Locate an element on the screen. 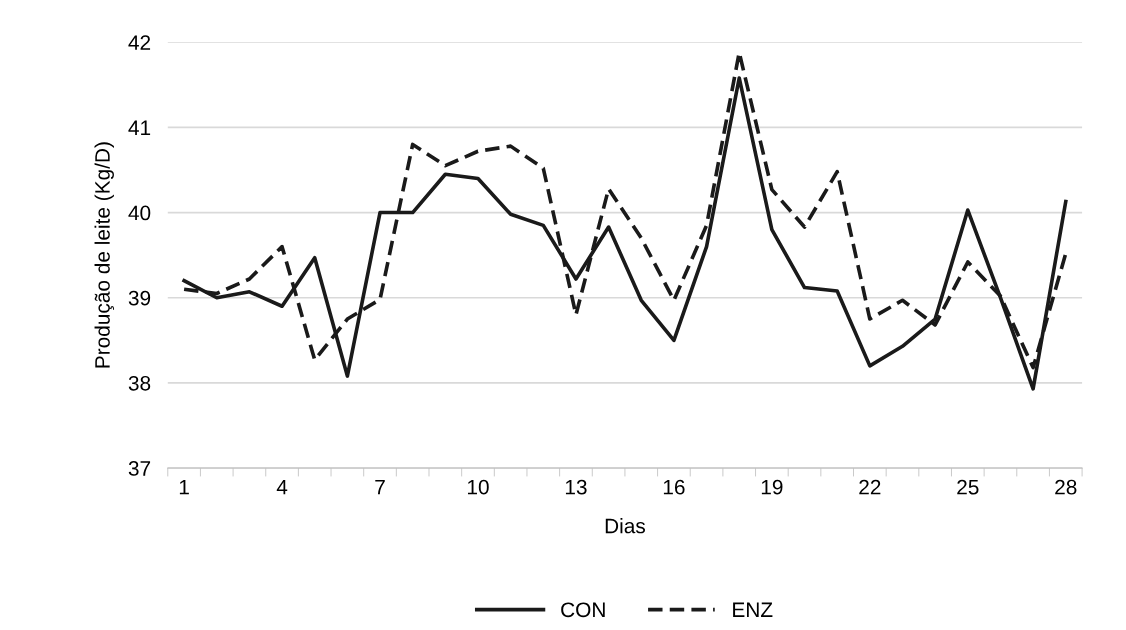 Image resolution: width=1126 pixels, height=630 pixels. x-tick-label: 10 is located at coordinates (478, 487).